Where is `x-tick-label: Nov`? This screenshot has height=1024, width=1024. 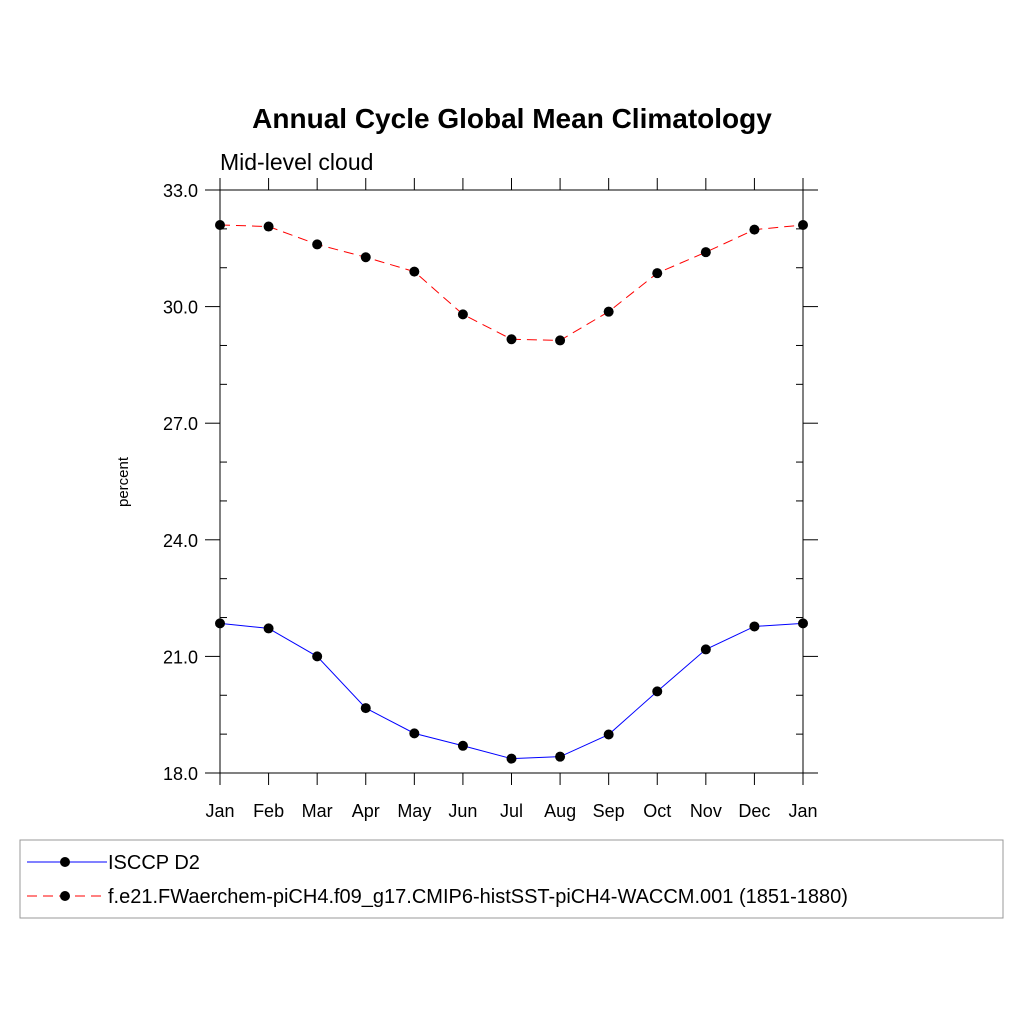
x-tick-label: Nov is located at coordinates (706, 811).